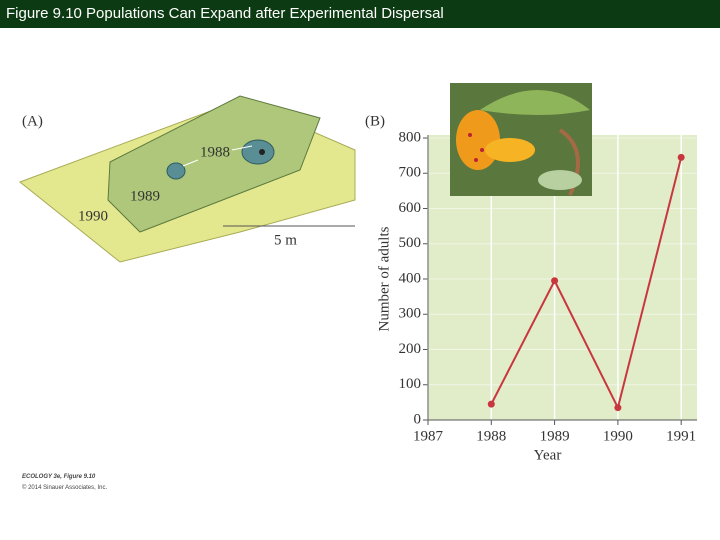  Describe the element at coordinates (375, 121) in the screenshot. I see `panel-label: (B)` at that location.